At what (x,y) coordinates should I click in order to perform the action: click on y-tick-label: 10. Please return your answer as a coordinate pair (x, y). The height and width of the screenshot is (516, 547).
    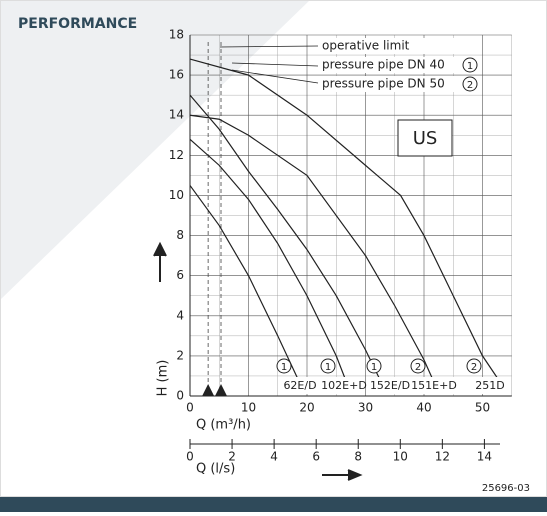
    Looking at the image, I should click on (176, 195).